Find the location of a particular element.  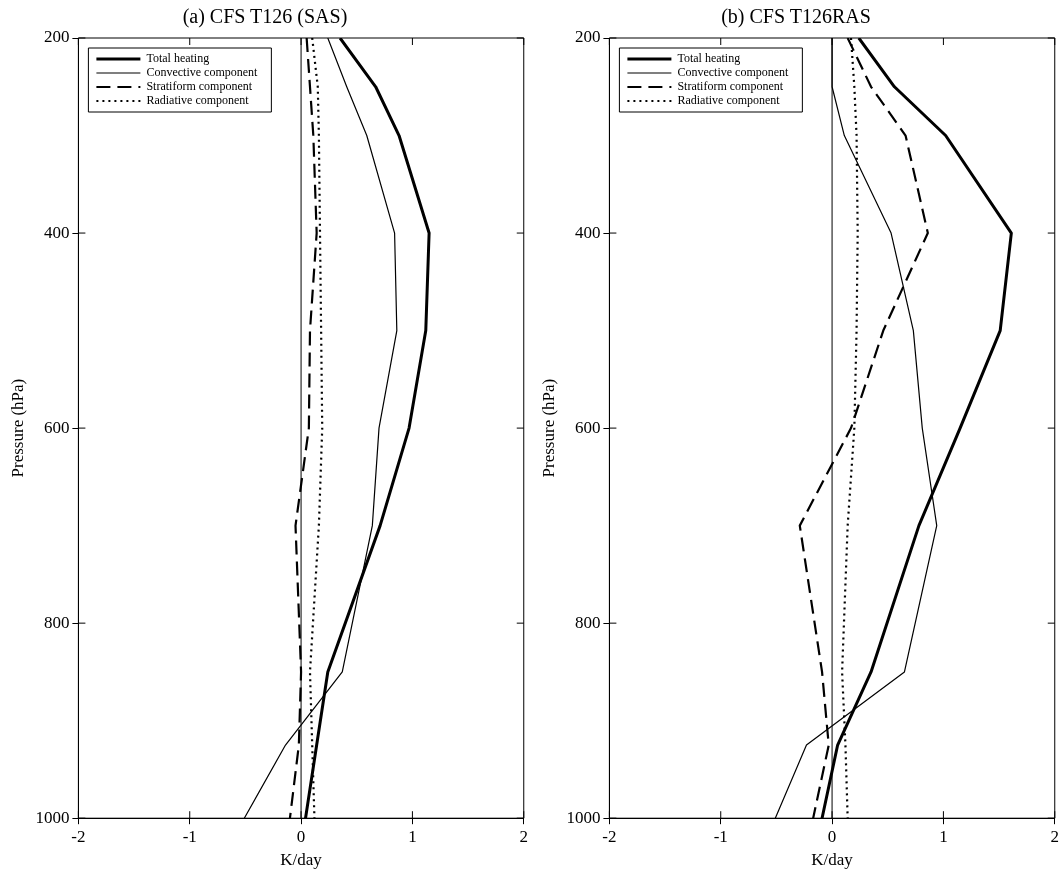

chart-title: (b) CFS T126RAS is located at coordinates (796, 17).